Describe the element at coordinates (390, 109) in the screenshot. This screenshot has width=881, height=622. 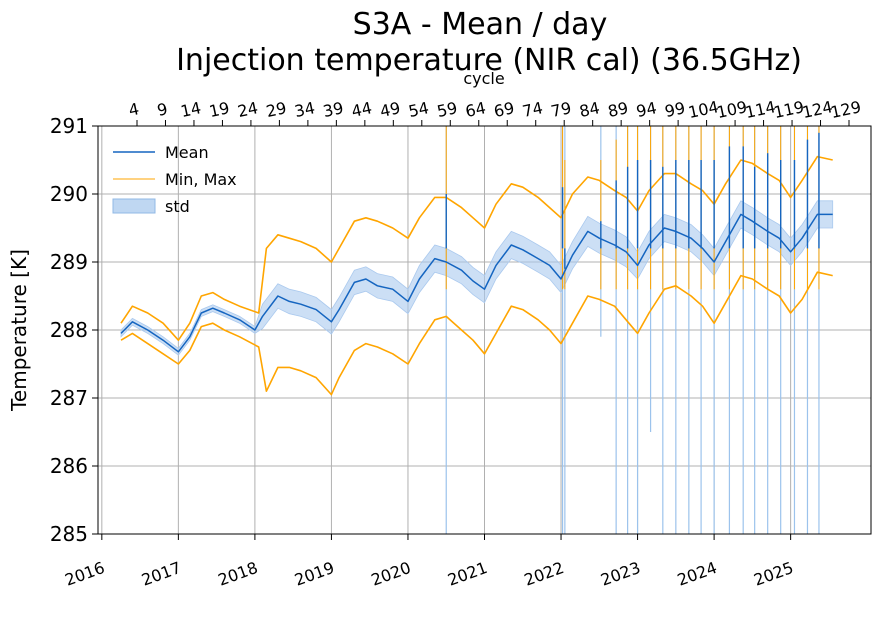
I see `cycle-tick-label: 49` at that location.